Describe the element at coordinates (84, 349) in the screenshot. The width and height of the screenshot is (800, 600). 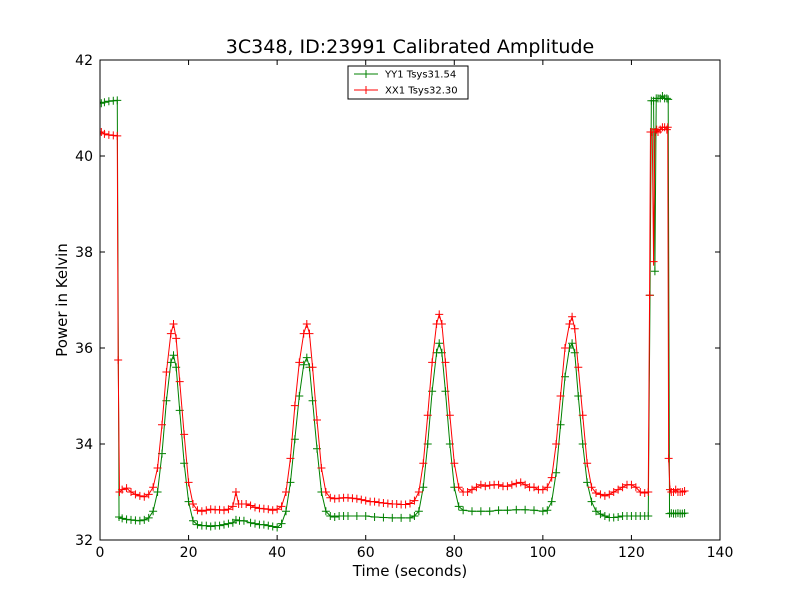
I see `y-tick-label: 36` at that location.